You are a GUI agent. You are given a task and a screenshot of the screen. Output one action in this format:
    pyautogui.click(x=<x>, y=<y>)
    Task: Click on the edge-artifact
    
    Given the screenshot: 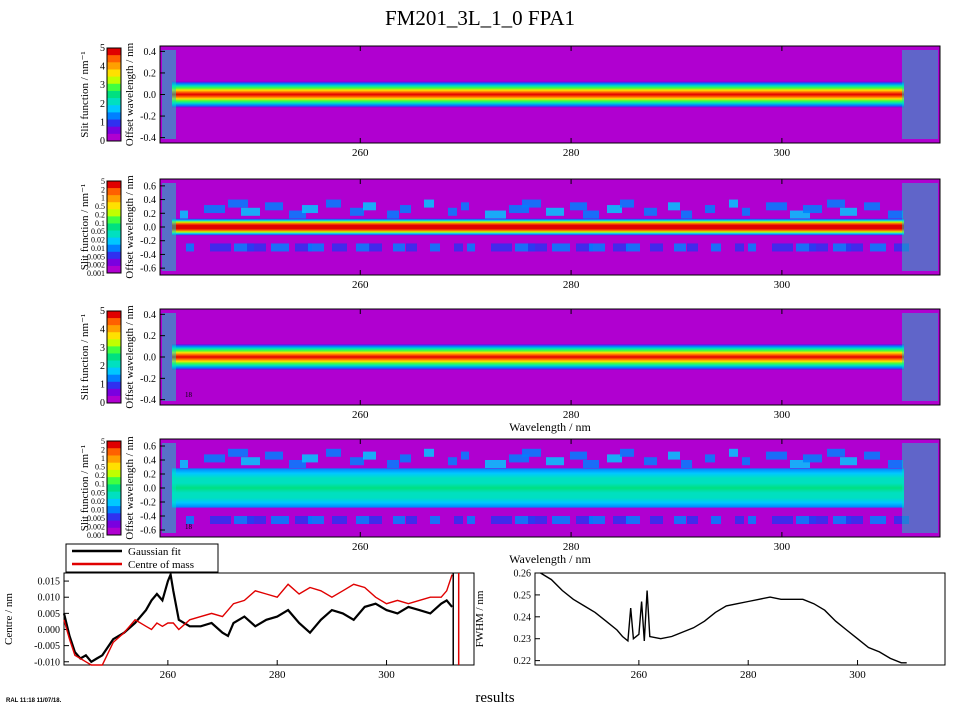 What is the action you would take?
    pyautogui.click(x=920, y=488)
    